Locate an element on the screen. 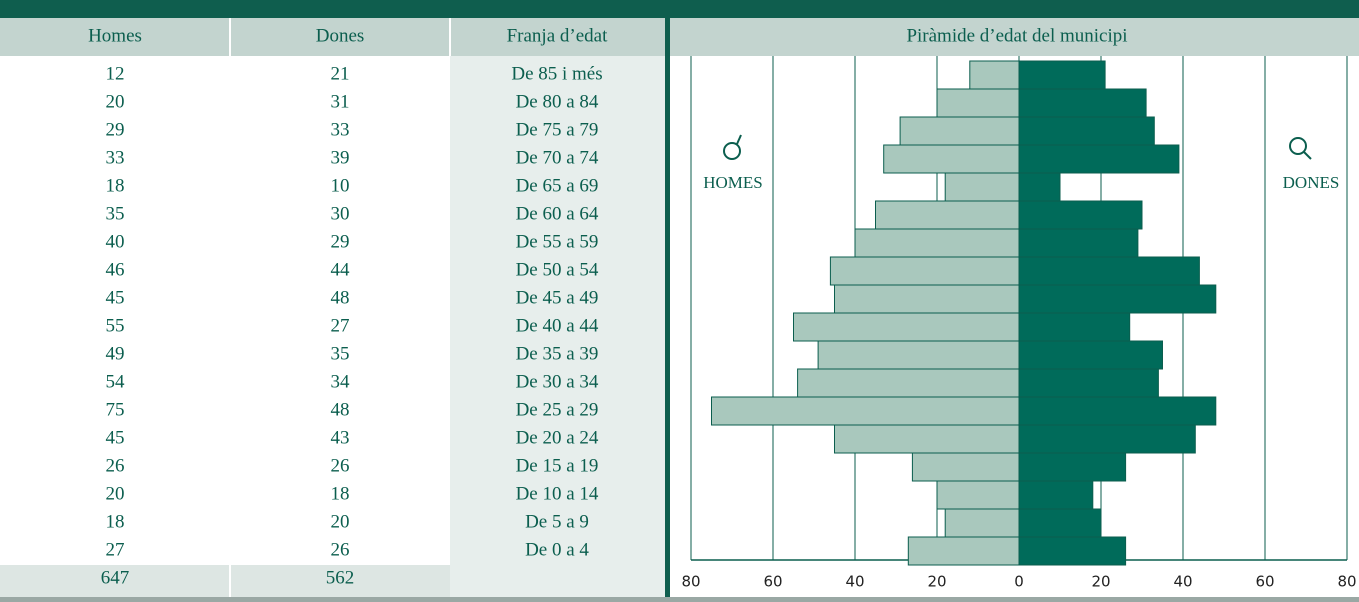  table-value: 10 is located at coordinates (340, 185).